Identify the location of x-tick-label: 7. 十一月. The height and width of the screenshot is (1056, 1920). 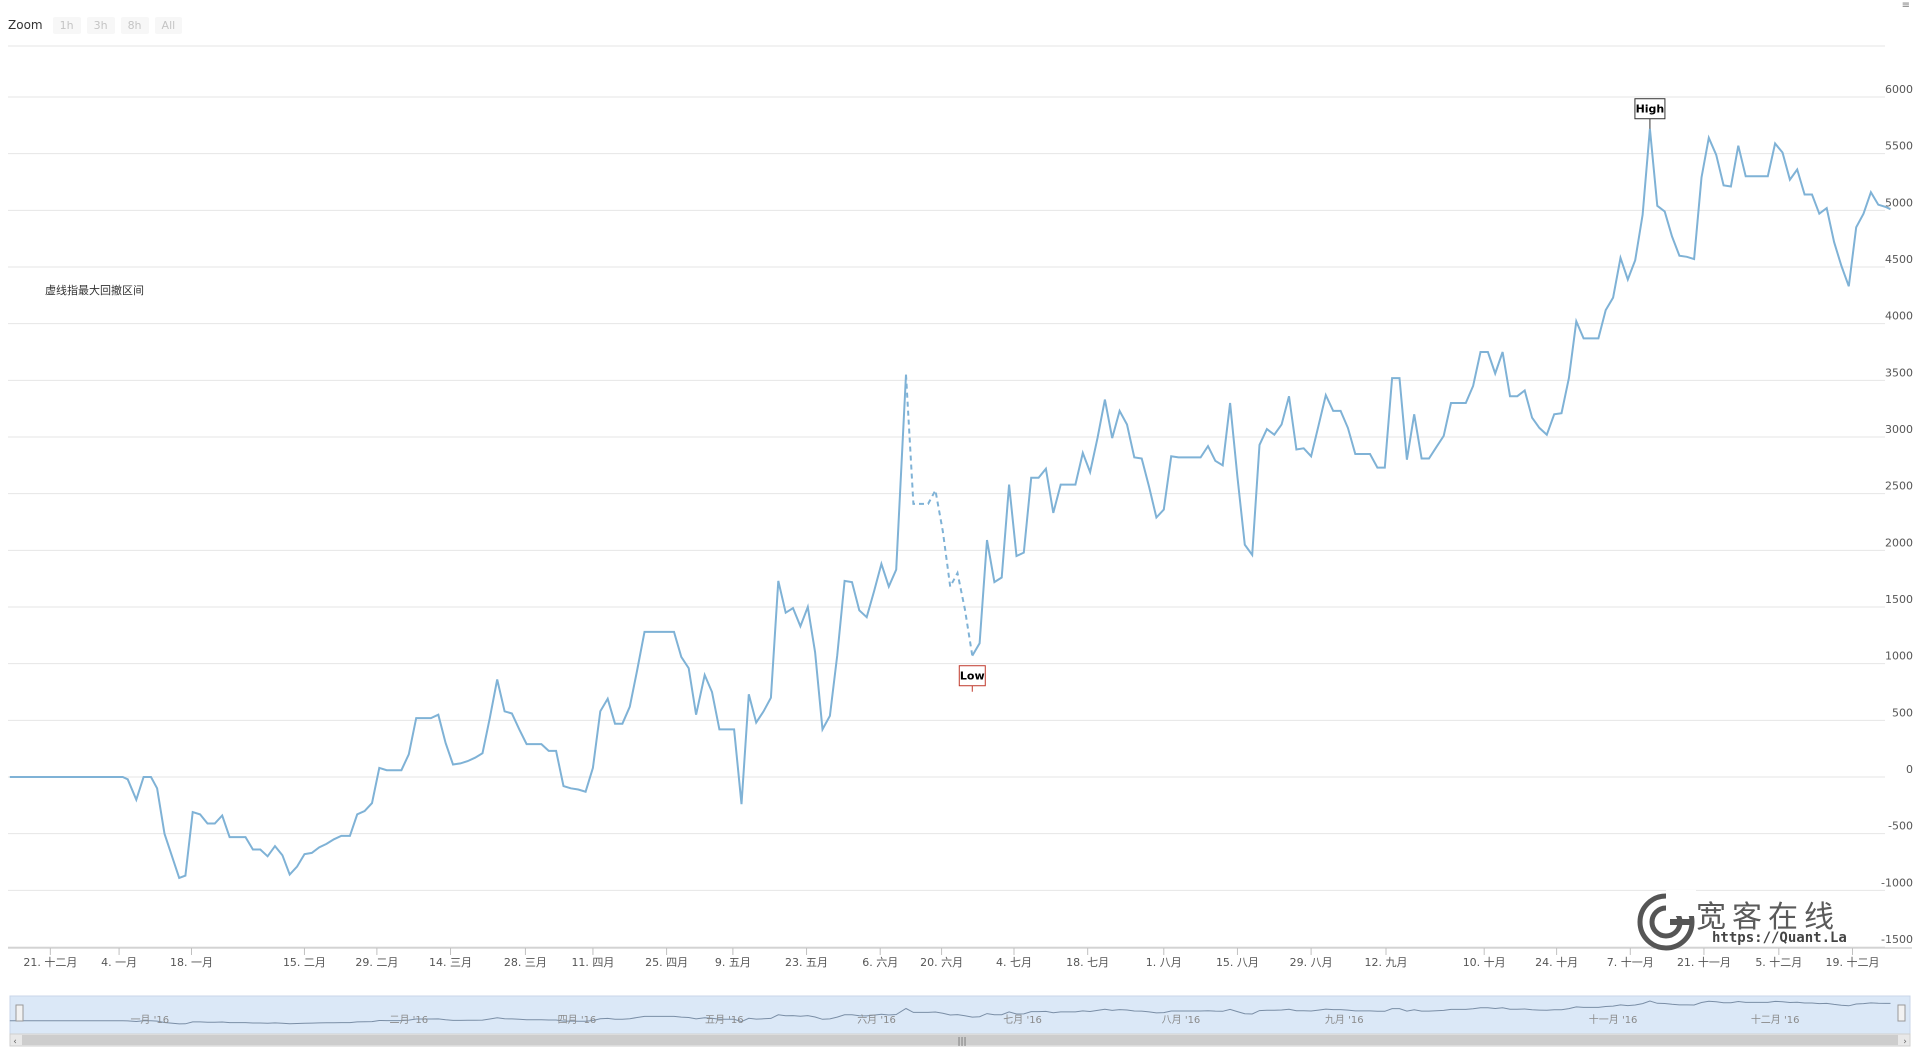
(1630, 962).